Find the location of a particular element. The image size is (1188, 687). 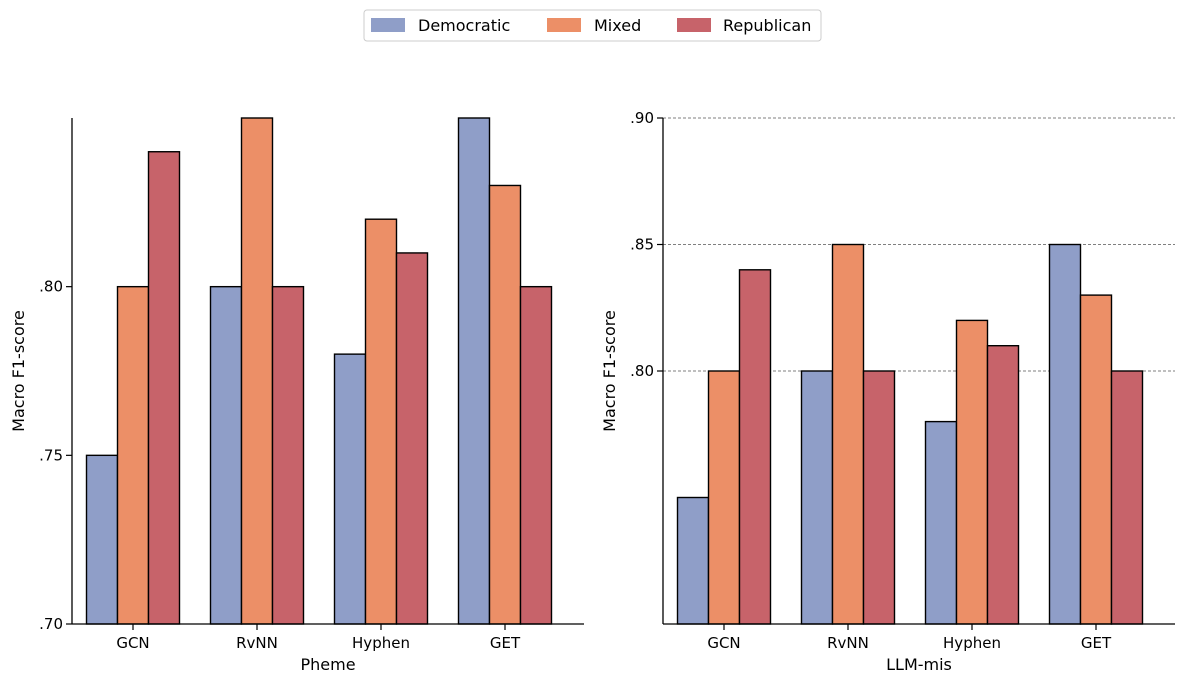

legend-label-republican: Republican is located at coordinates (767, 25).